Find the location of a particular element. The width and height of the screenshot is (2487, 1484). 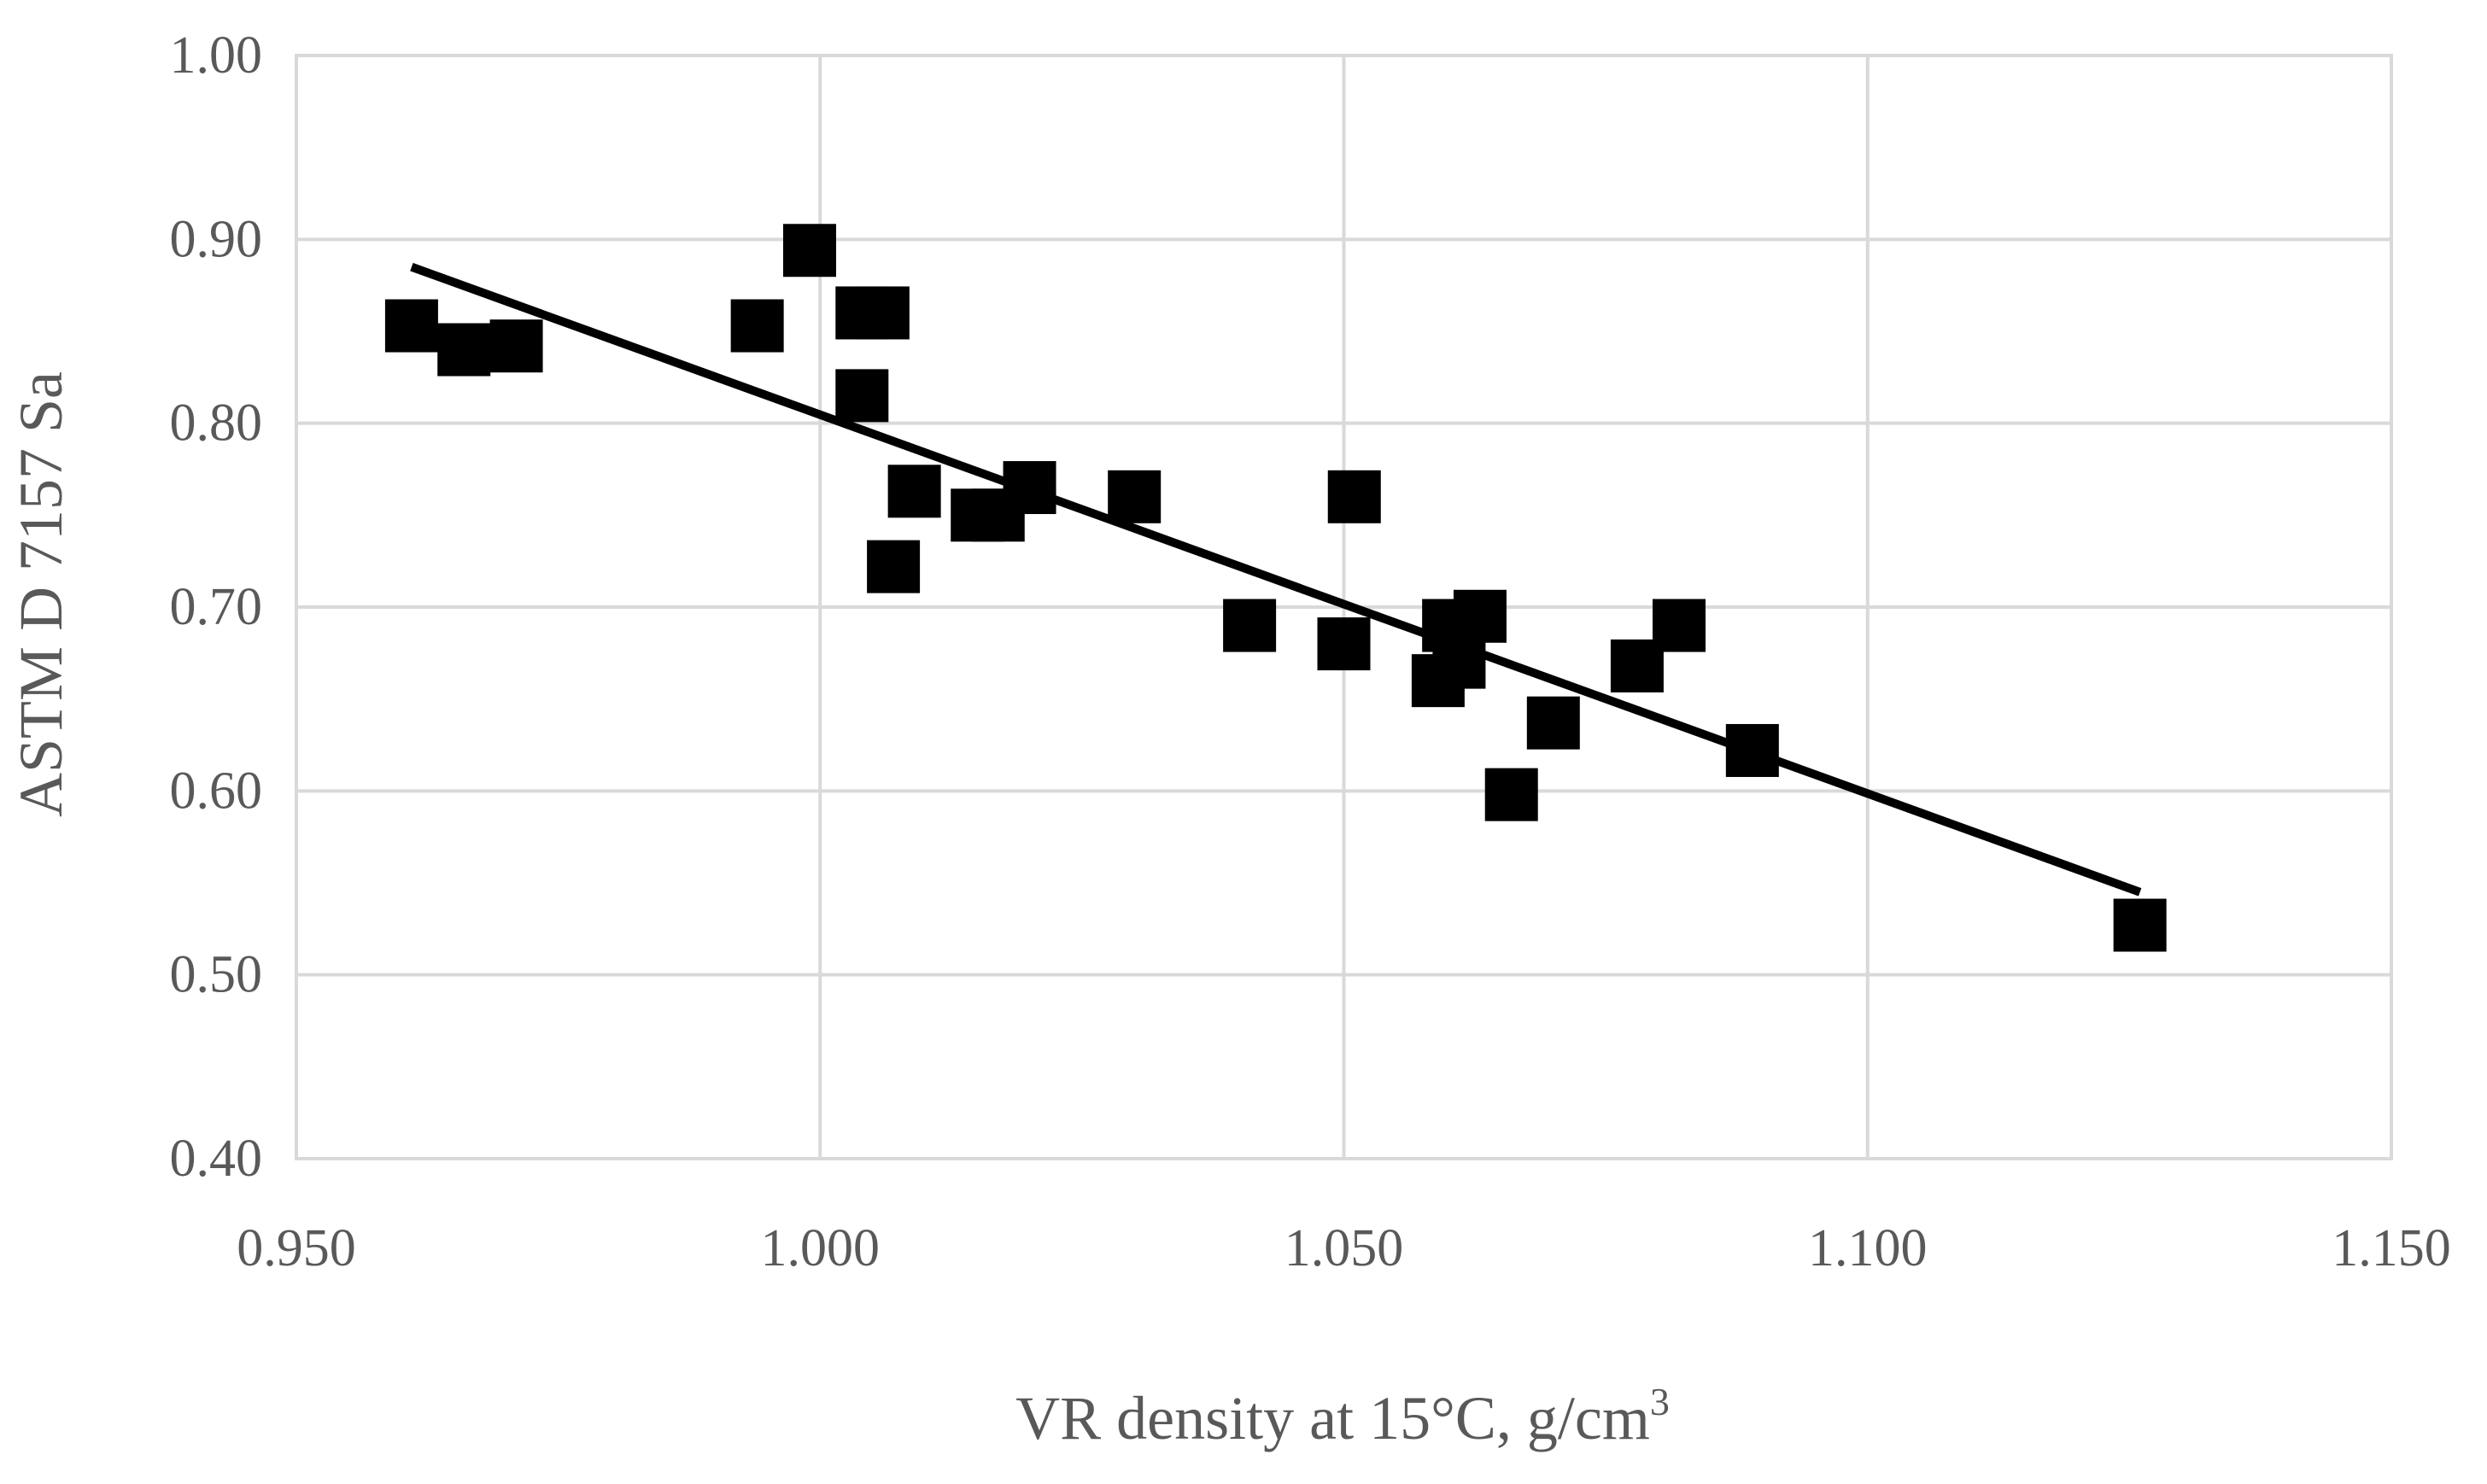

y-tick-label: 0.40 is located at coordinates (216, 1159).